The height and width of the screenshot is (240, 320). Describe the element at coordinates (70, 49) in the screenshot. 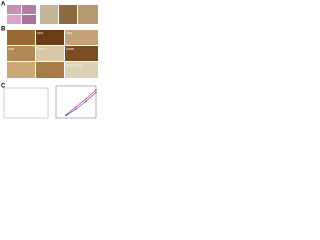

I see `image-label: CD68` at that location.